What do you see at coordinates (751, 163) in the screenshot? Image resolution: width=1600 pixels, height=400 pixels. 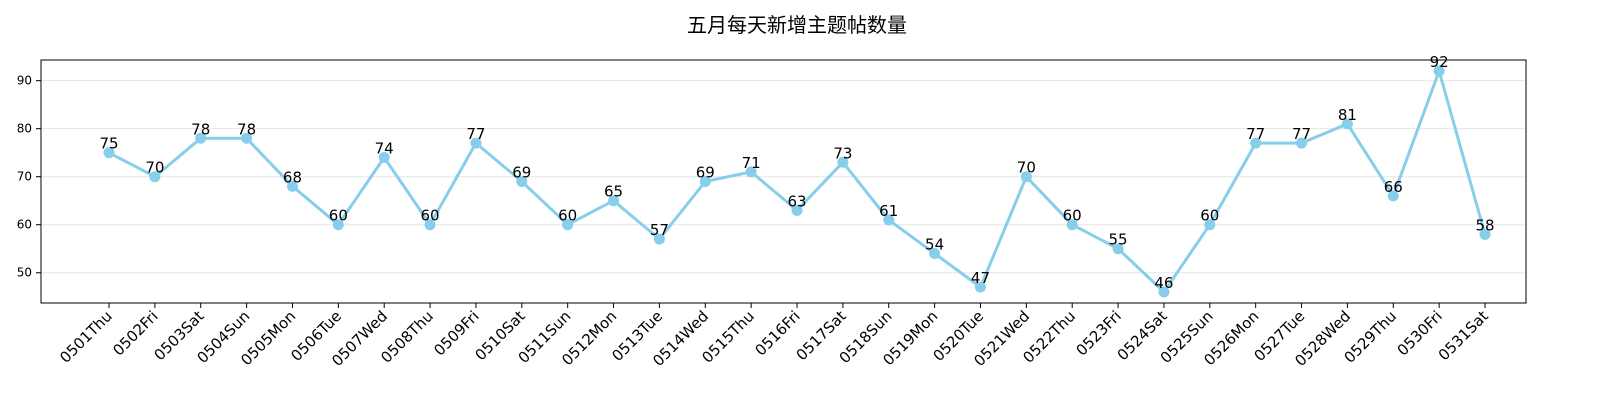 I see `data-label: 71` at bounding box center [751, 163].